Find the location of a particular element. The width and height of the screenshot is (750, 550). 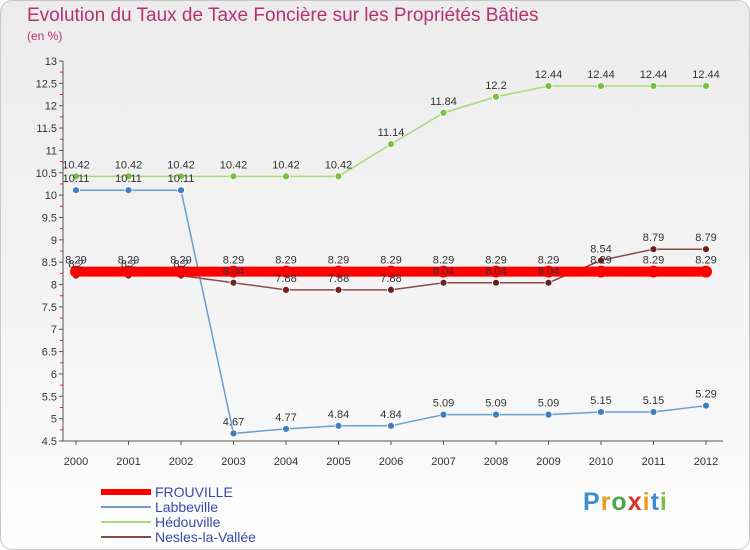

data-label-labbeville: 4.77 is located at coordinates (285, 418).